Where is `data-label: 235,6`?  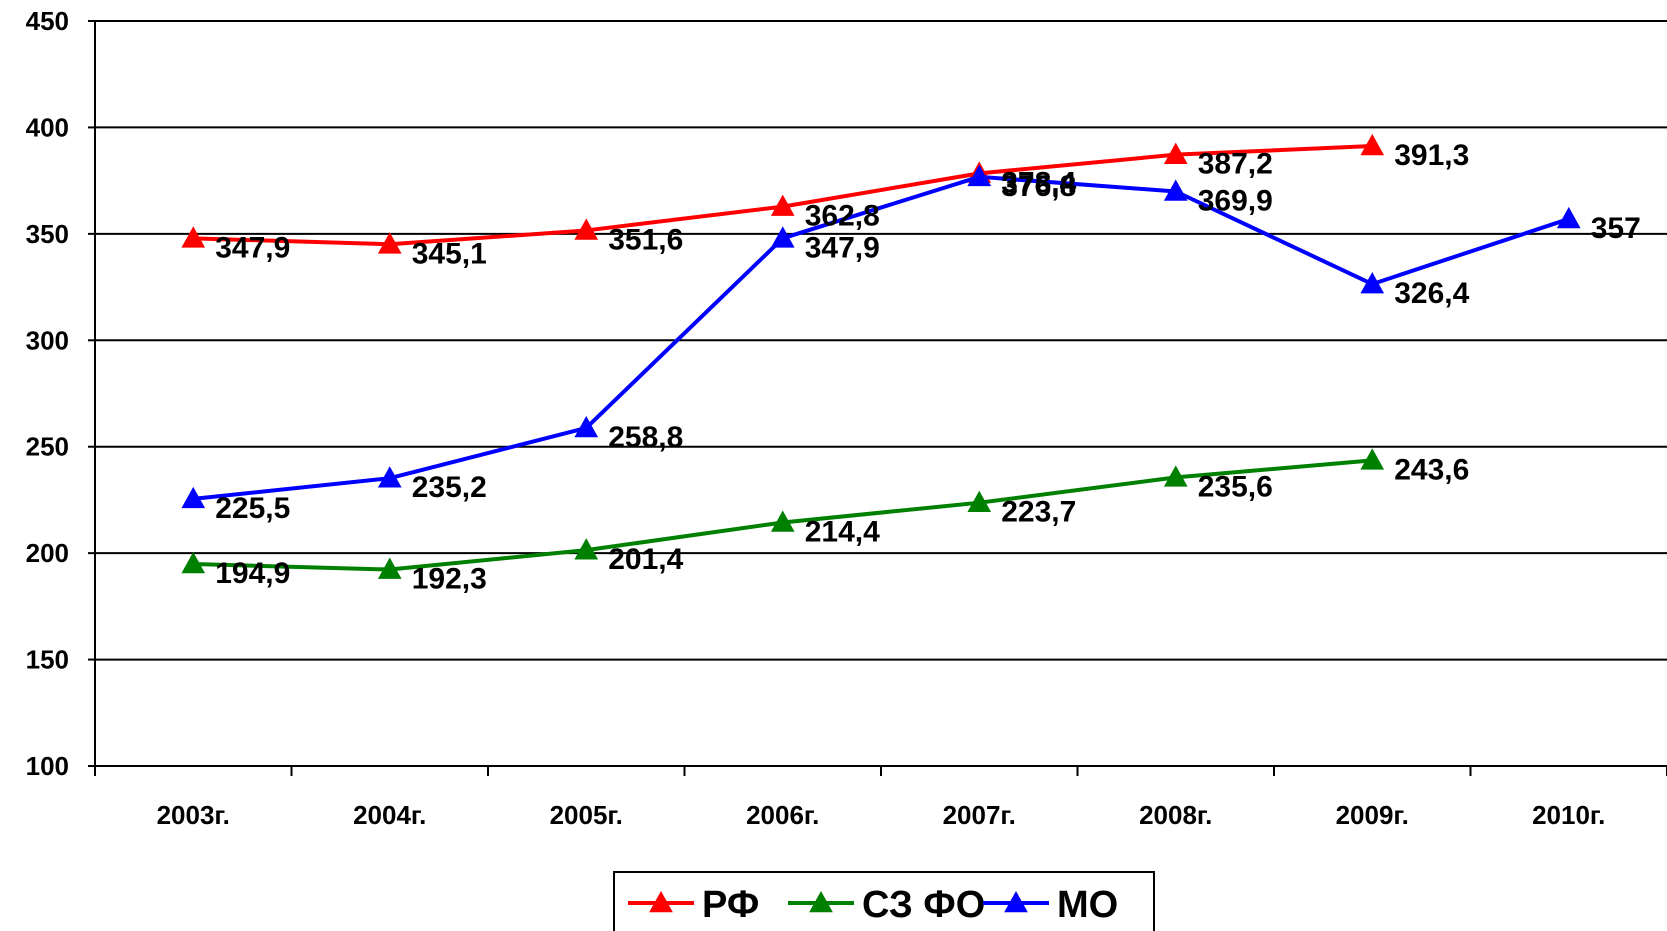 data-label: 235,6 is located at coordinates (1235, 486).